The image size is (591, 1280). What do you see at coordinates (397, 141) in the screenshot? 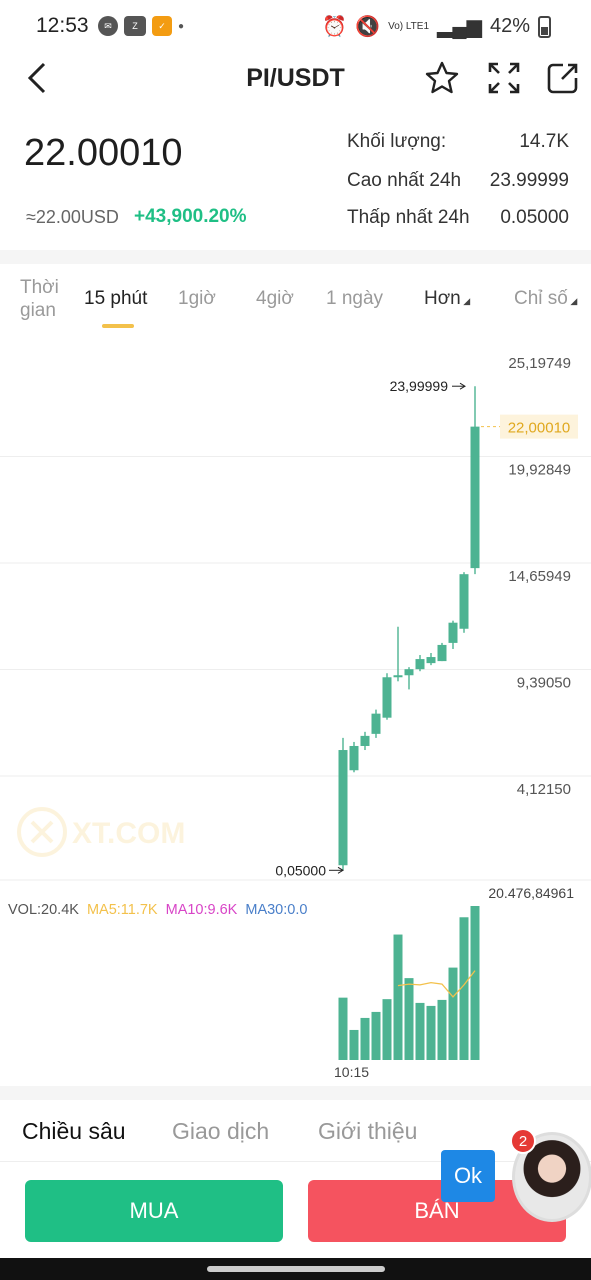
I see `volume-label: Khối lượng:` at bounding box center [397, 141].